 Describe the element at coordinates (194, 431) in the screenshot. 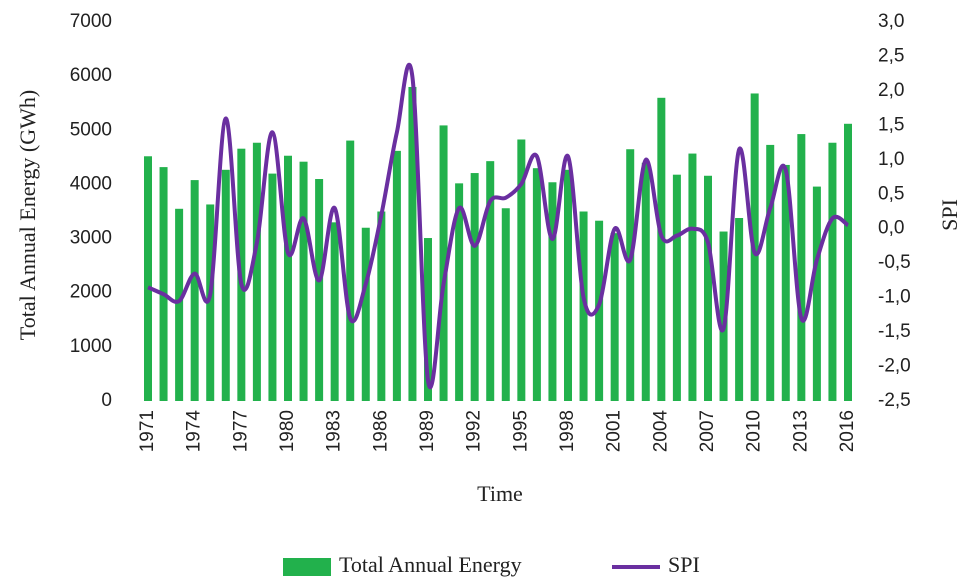

I see `x-tick-label: 1974` at that location.